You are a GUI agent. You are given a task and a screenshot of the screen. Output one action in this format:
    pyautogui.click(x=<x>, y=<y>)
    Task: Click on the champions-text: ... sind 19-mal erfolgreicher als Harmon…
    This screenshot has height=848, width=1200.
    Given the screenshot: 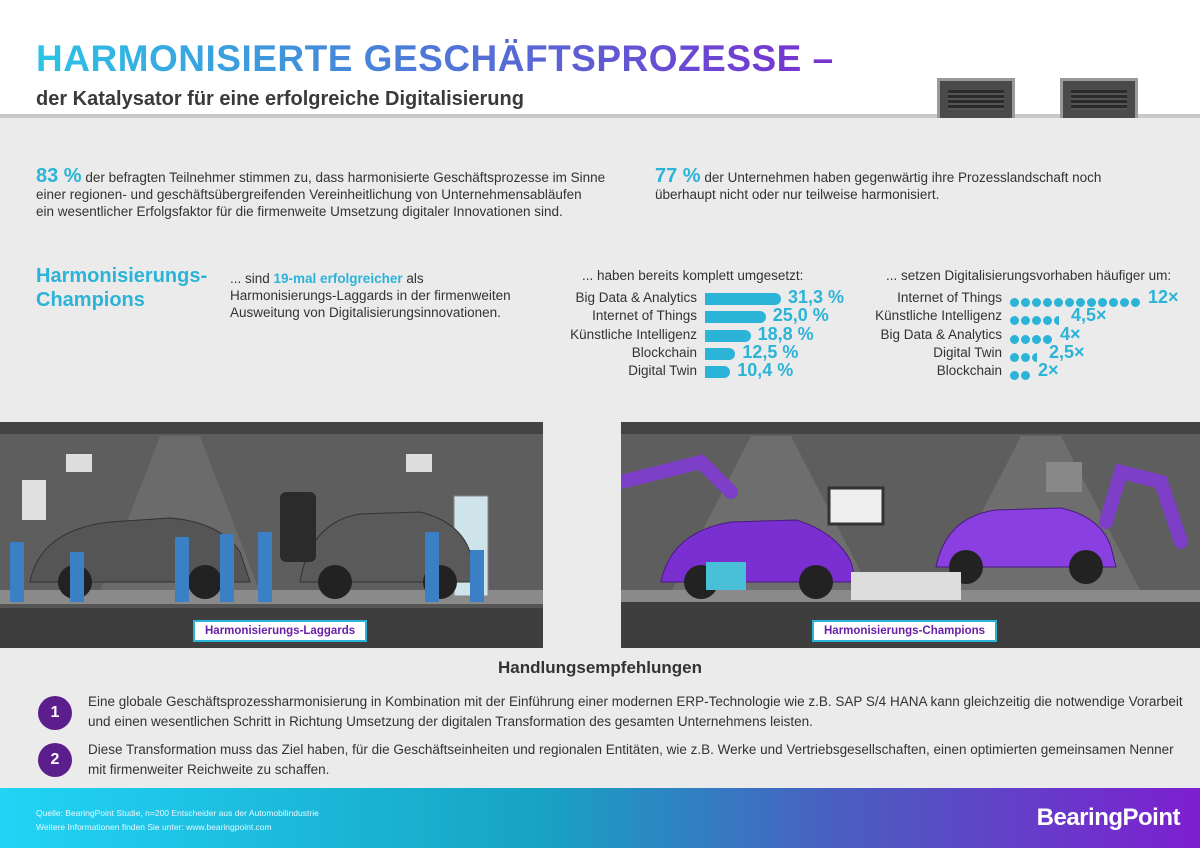 What is the action you would take?
    pyautogui.click(x=370, y=295)
    